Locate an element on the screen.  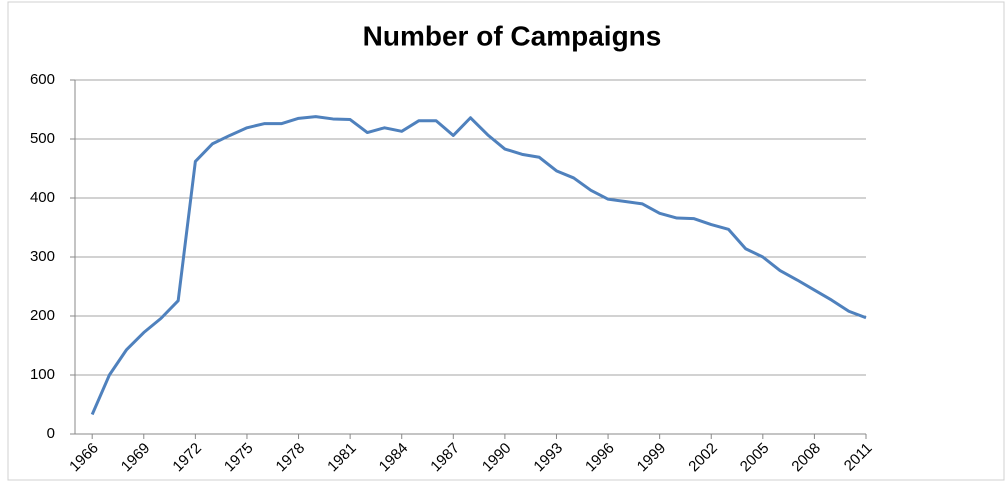
x-tick-label: 1990 is located at coordinates (497, 458).